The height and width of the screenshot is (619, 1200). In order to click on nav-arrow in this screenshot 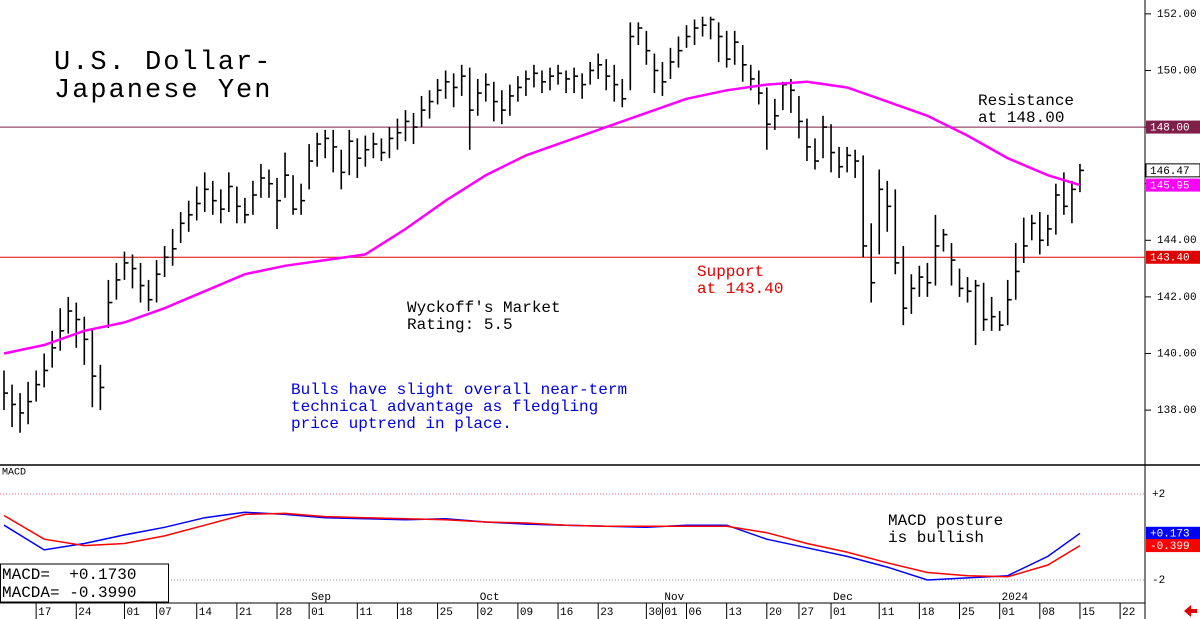, I will do `click(1190, 611)`.